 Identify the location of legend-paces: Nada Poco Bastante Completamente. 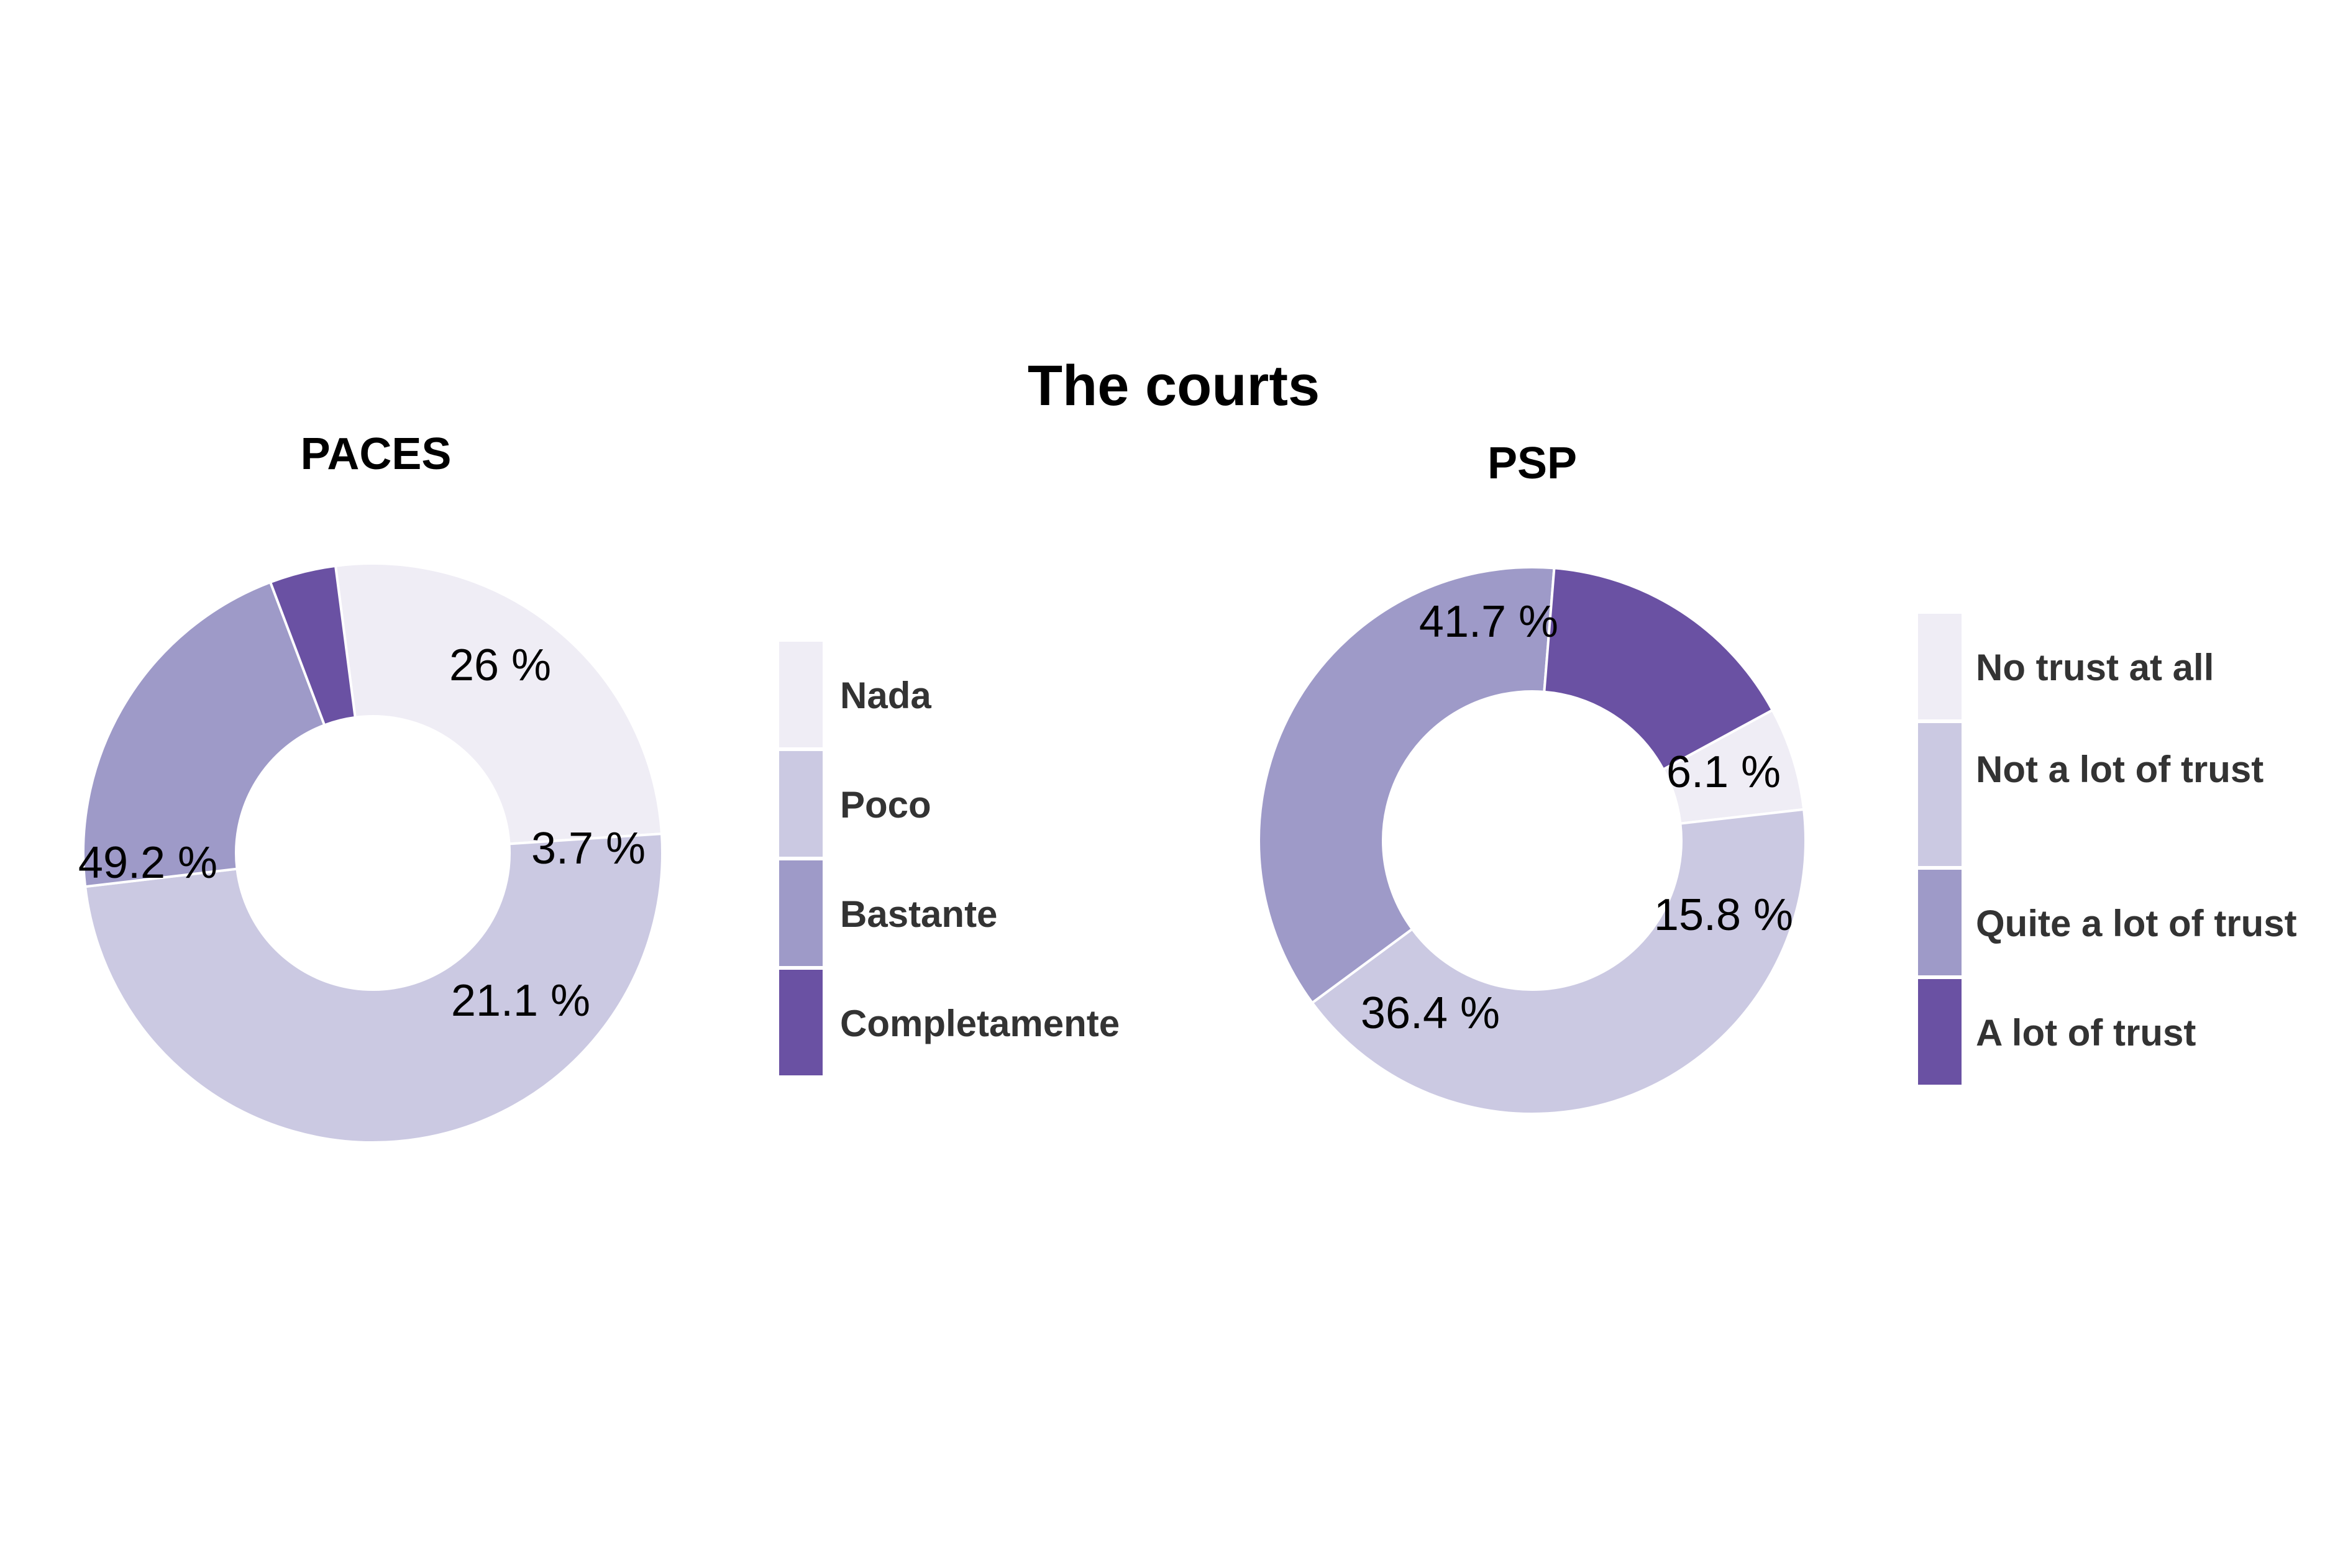
(949, 858).